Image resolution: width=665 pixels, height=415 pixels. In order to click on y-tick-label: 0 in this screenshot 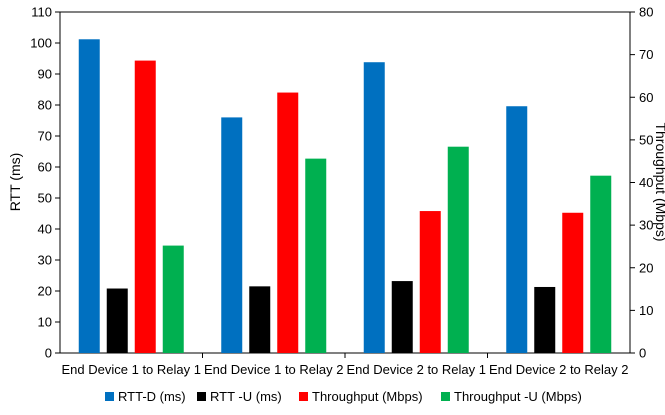, I will do `click(48, 353)`.